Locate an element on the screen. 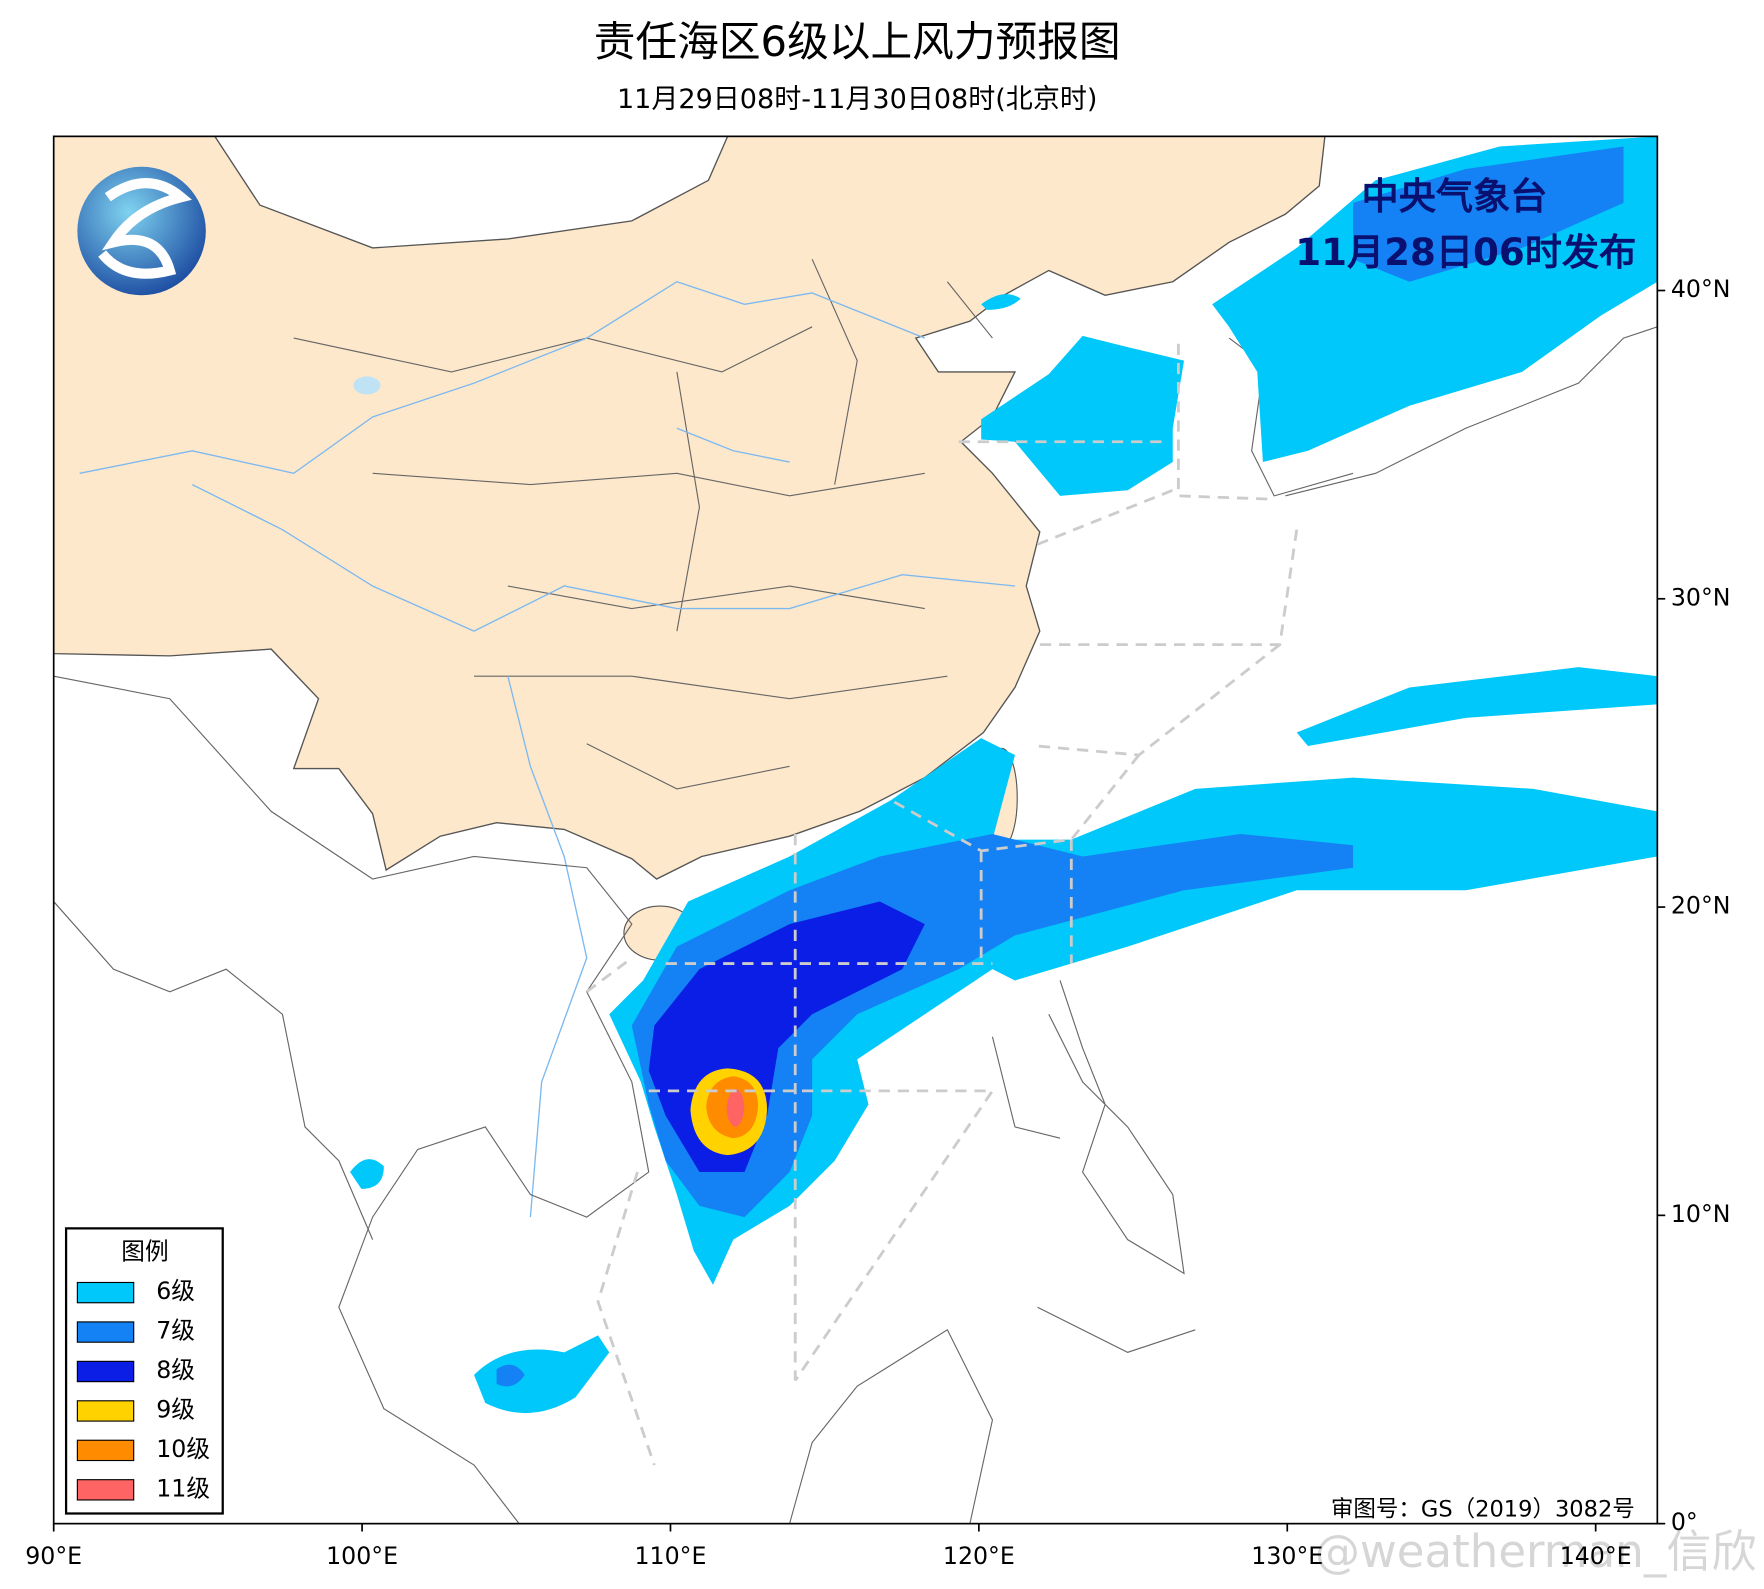  approval-number: 审图号：GS（2019）3082号 is located at coordinates (1483, 1510).